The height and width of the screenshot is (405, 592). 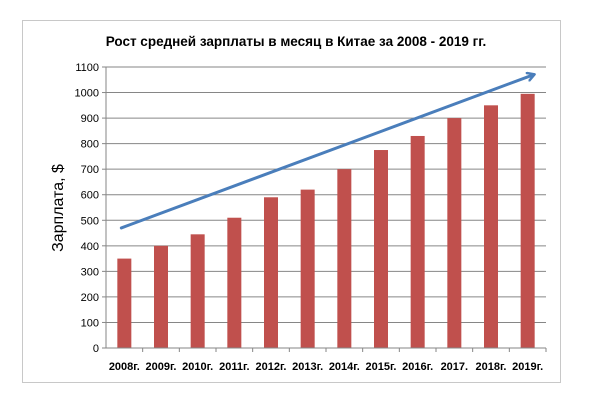 What do you see at coordinates (58, 208) in the screenshot?
I see `y-axis-label: Зарплата, $` at bounding box center [58, 208].